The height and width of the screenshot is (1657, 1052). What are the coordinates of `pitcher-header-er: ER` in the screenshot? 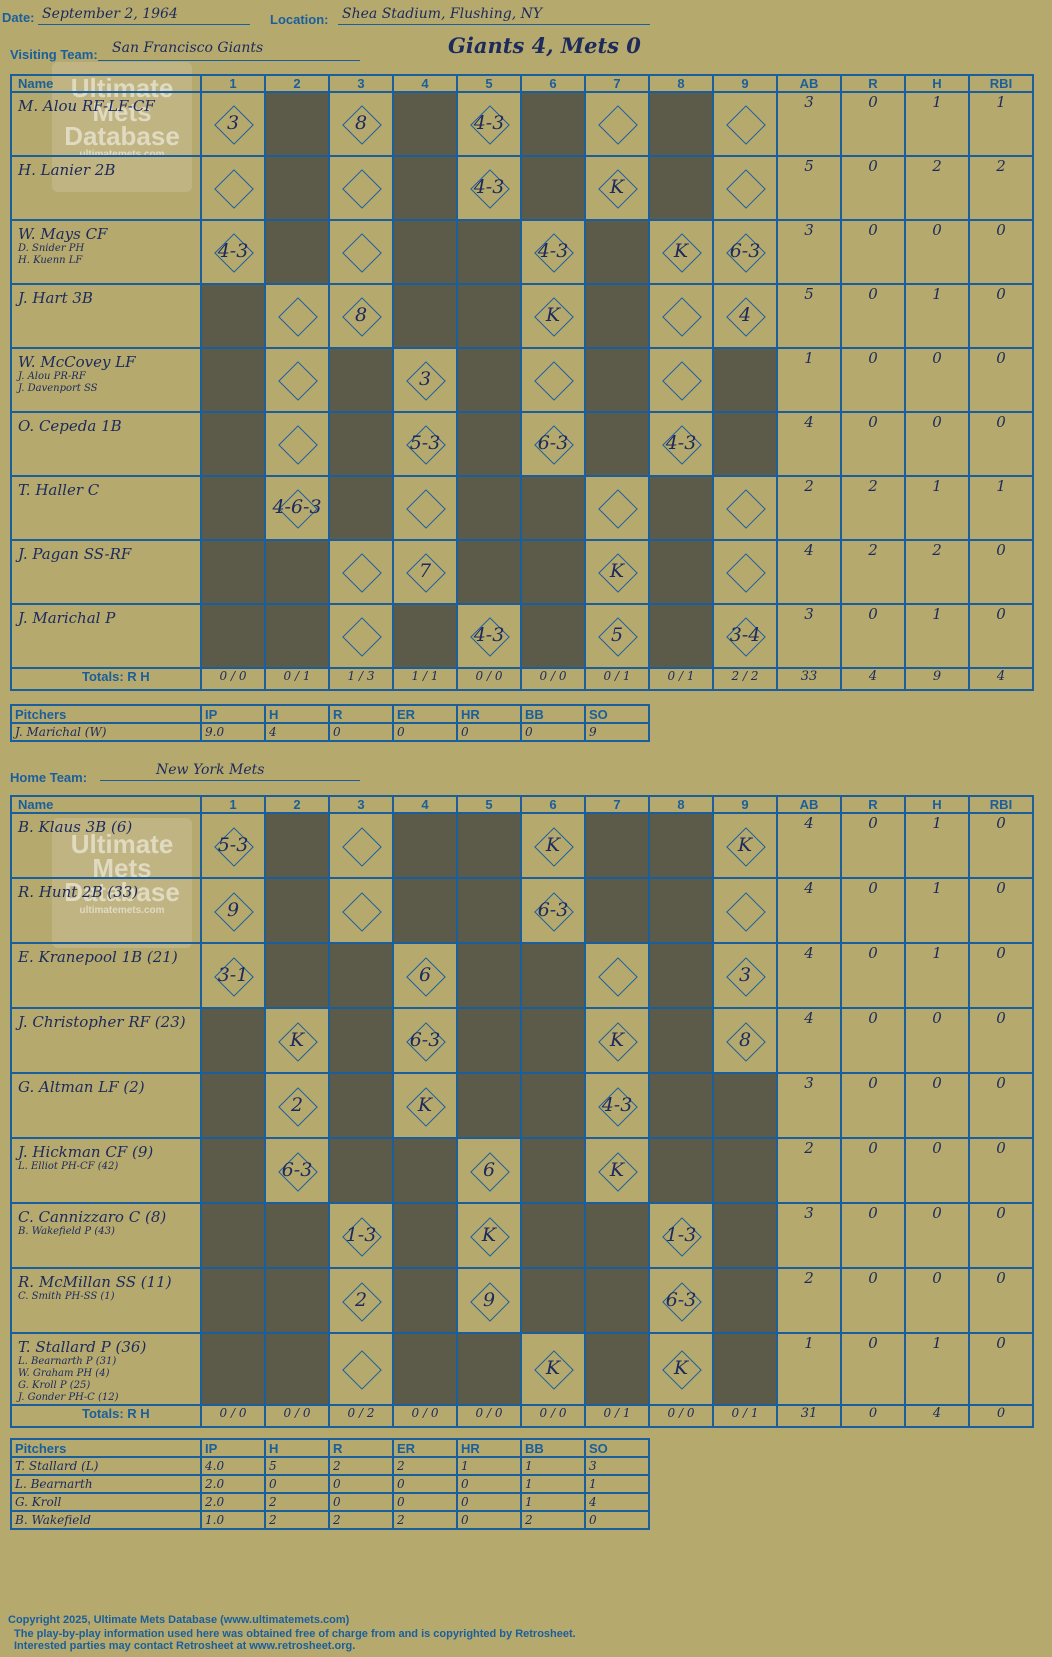 It's located at (425, 1448).